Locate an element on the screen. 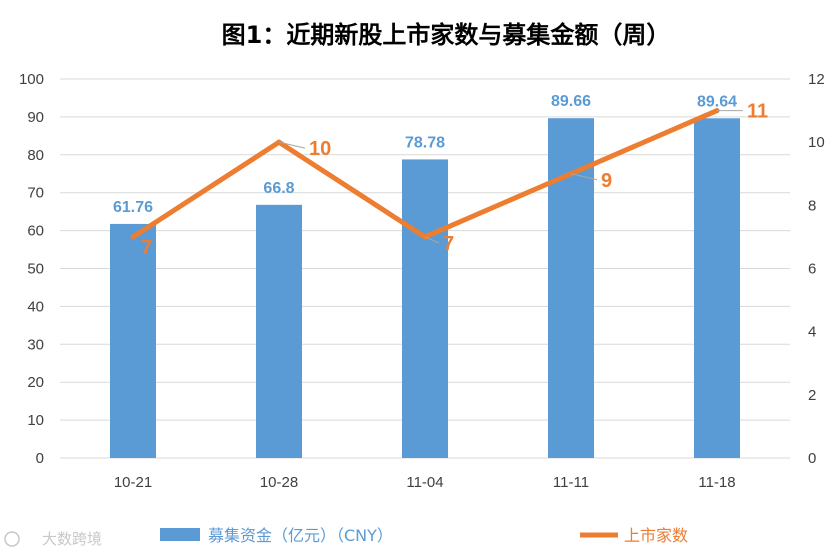 The width and height of the screenshot is (840, 554). y-left-tick-label: 50 is located at coordinates (35, 269).